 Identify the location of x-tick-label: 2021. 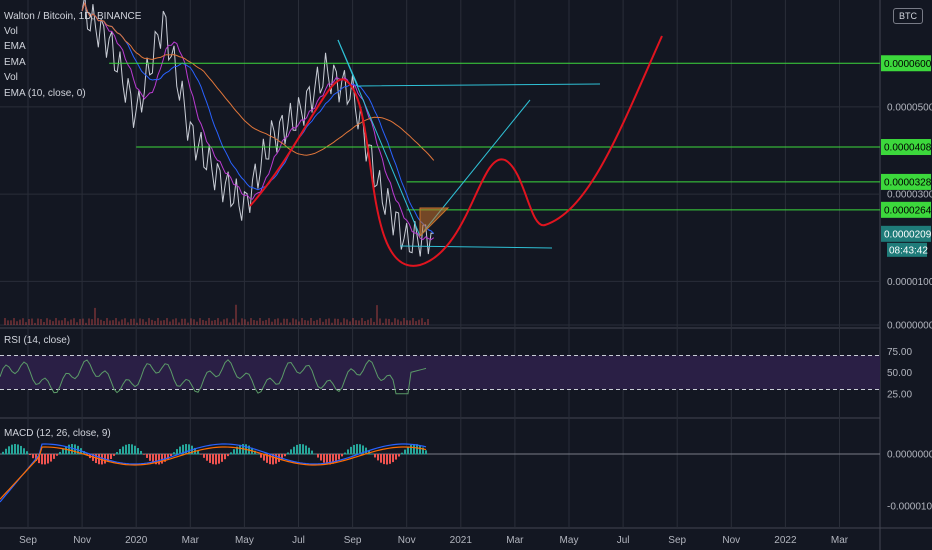
(461, 540).